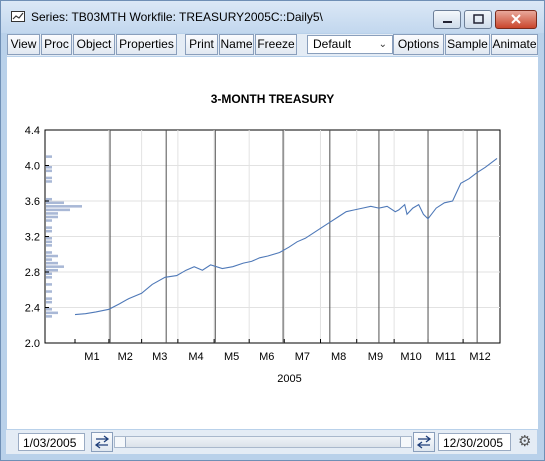  I want to click on start-shift-button, so click(102, 442).